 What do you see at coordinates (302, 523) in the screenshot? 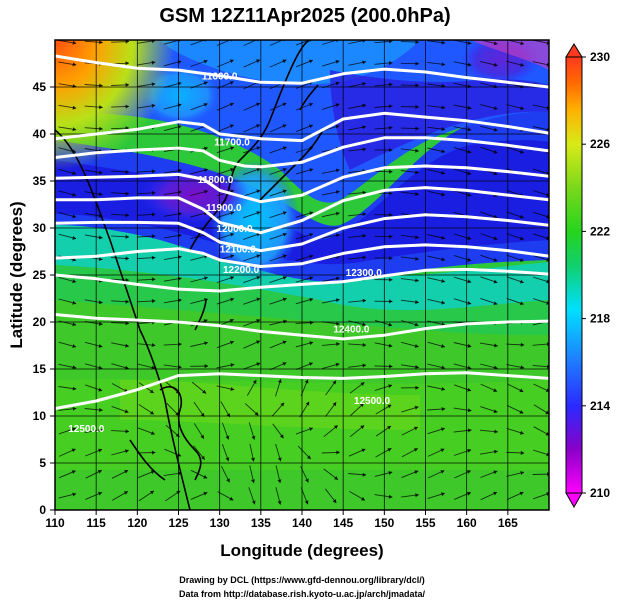
I see `x-tick-label: 140` at bounding box center [302, 523].